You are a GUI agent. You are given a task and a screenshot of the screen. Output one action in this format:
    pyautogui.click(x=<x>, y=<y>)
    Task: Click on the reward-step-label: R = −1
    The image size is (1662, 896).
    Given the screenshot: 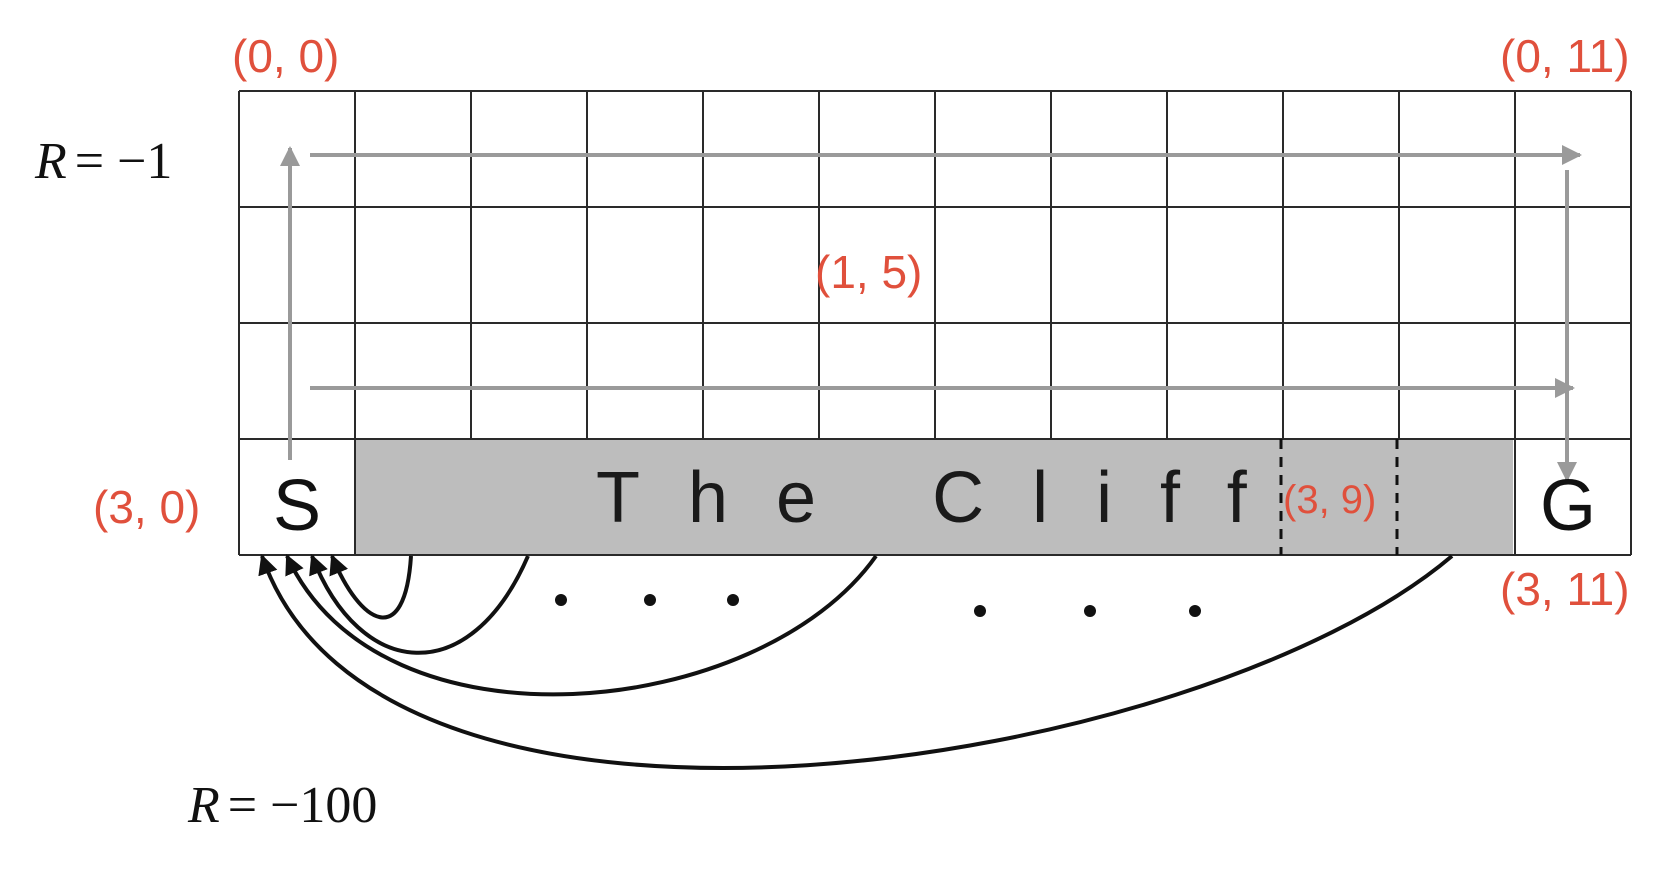 What is the action you would take?
    pyautogui.click(x=103, y=161)
    